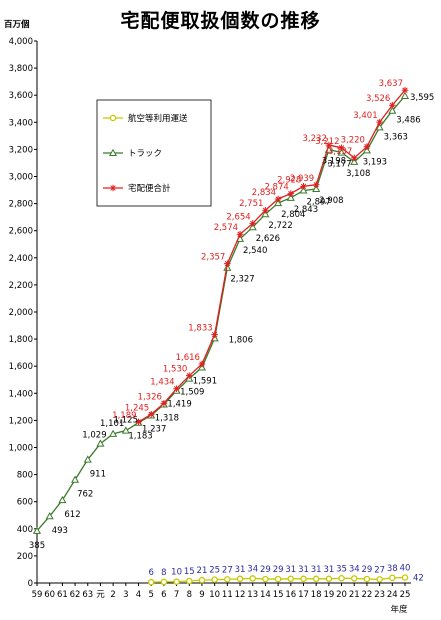 The height and width of the screenshot is (620, 441). What do you see at coordinates (327, 142) in the screenshot?
I see `total-data-label: 3,212` at bounding box center [327, 142].